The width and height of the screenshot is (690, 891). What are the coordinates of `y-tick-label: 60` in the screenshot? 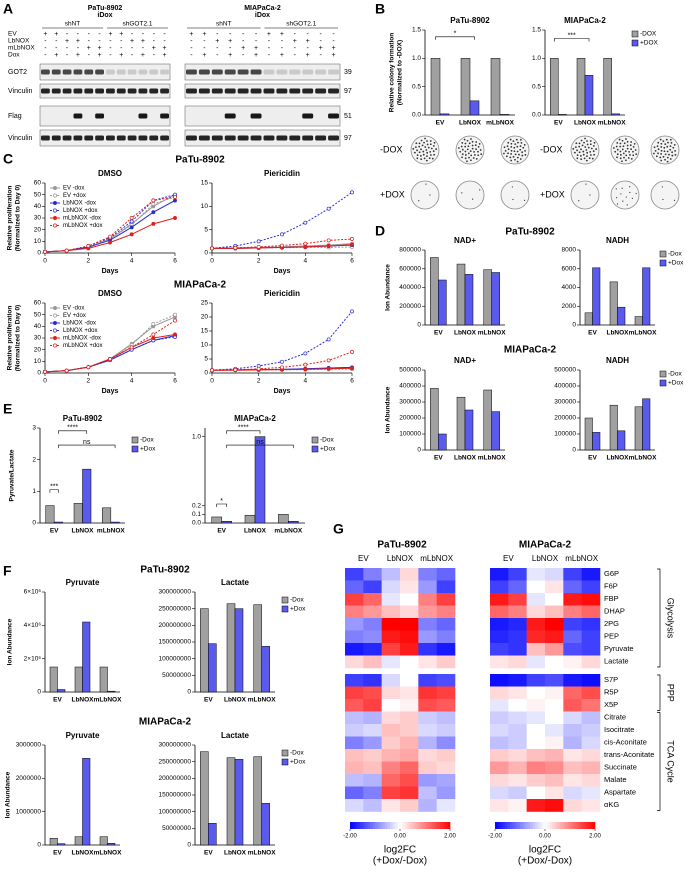 It's located at (38, 303).